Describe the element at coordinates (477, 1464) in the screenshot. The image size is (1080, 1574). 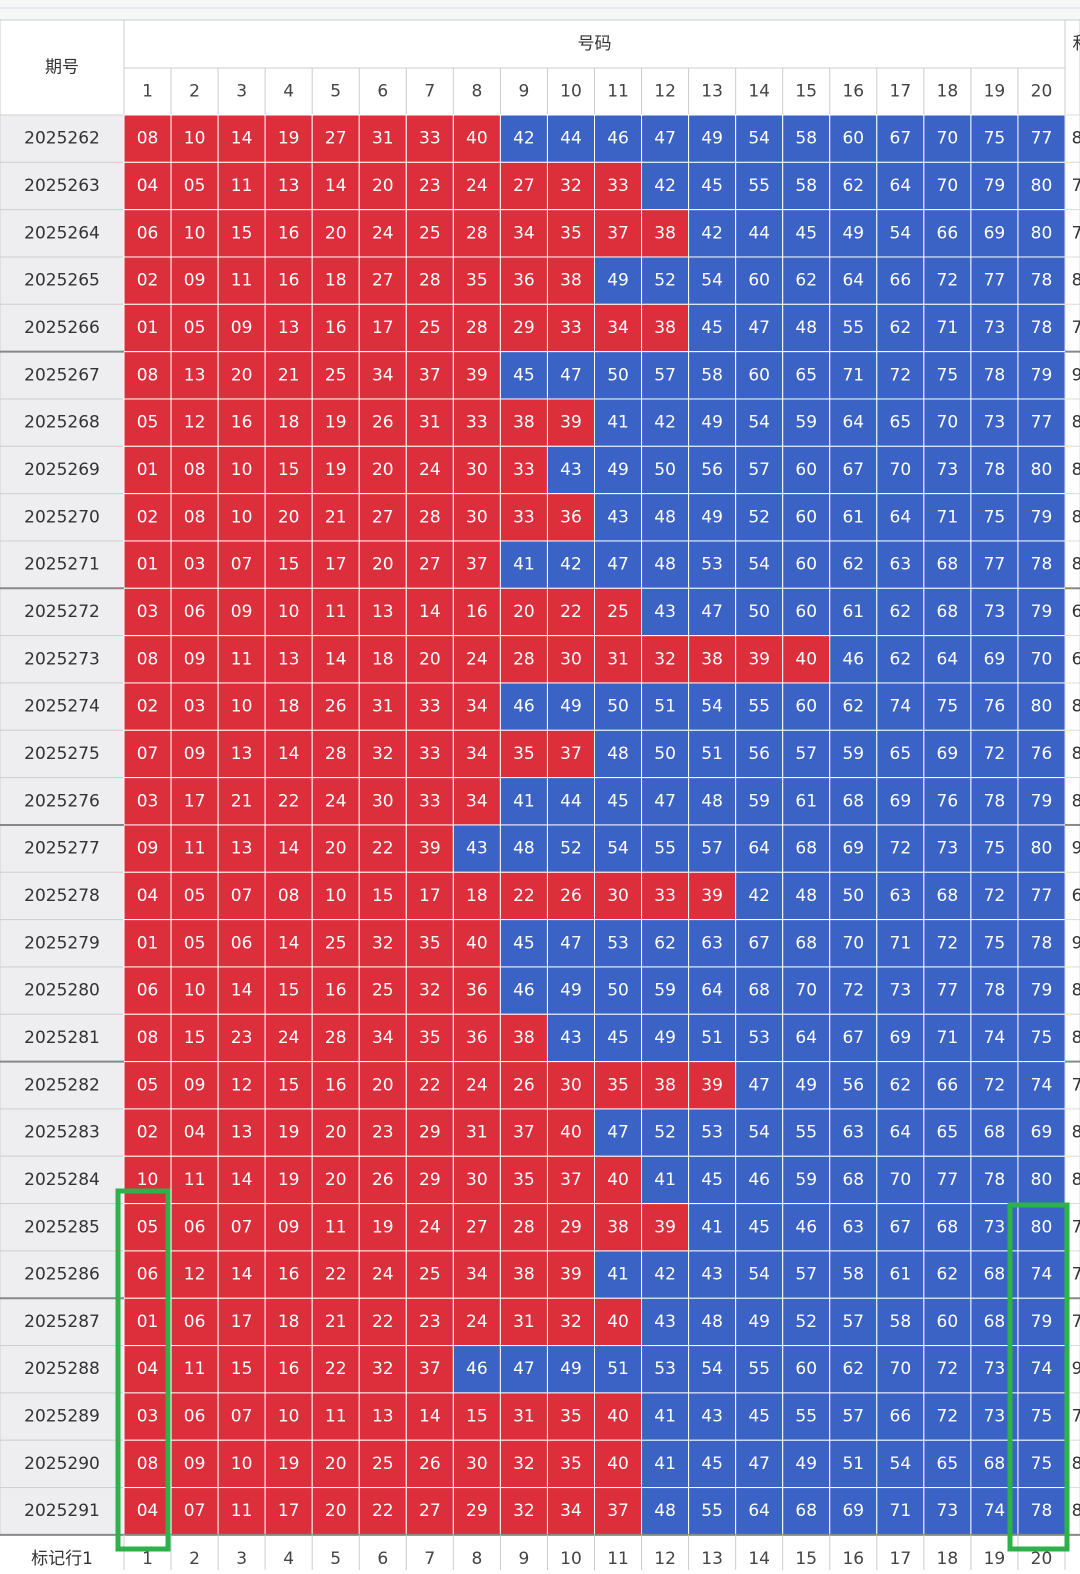
I see `number: 30` at that location.